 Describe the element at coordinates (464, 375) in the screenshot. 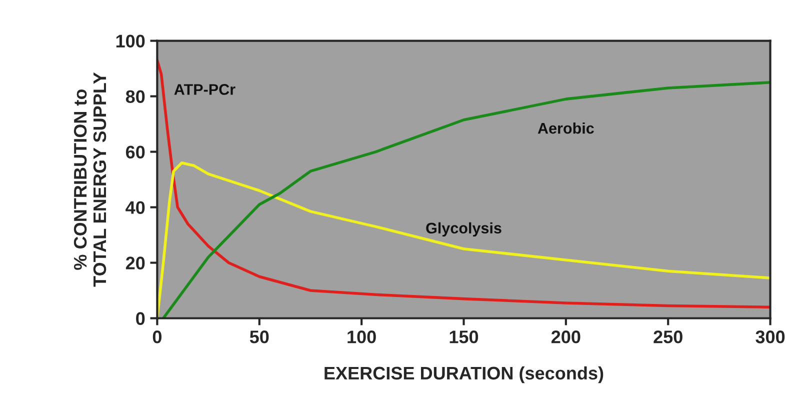

I see `x-axis-title: EXERCISE DURATION (seconds)` at that location.